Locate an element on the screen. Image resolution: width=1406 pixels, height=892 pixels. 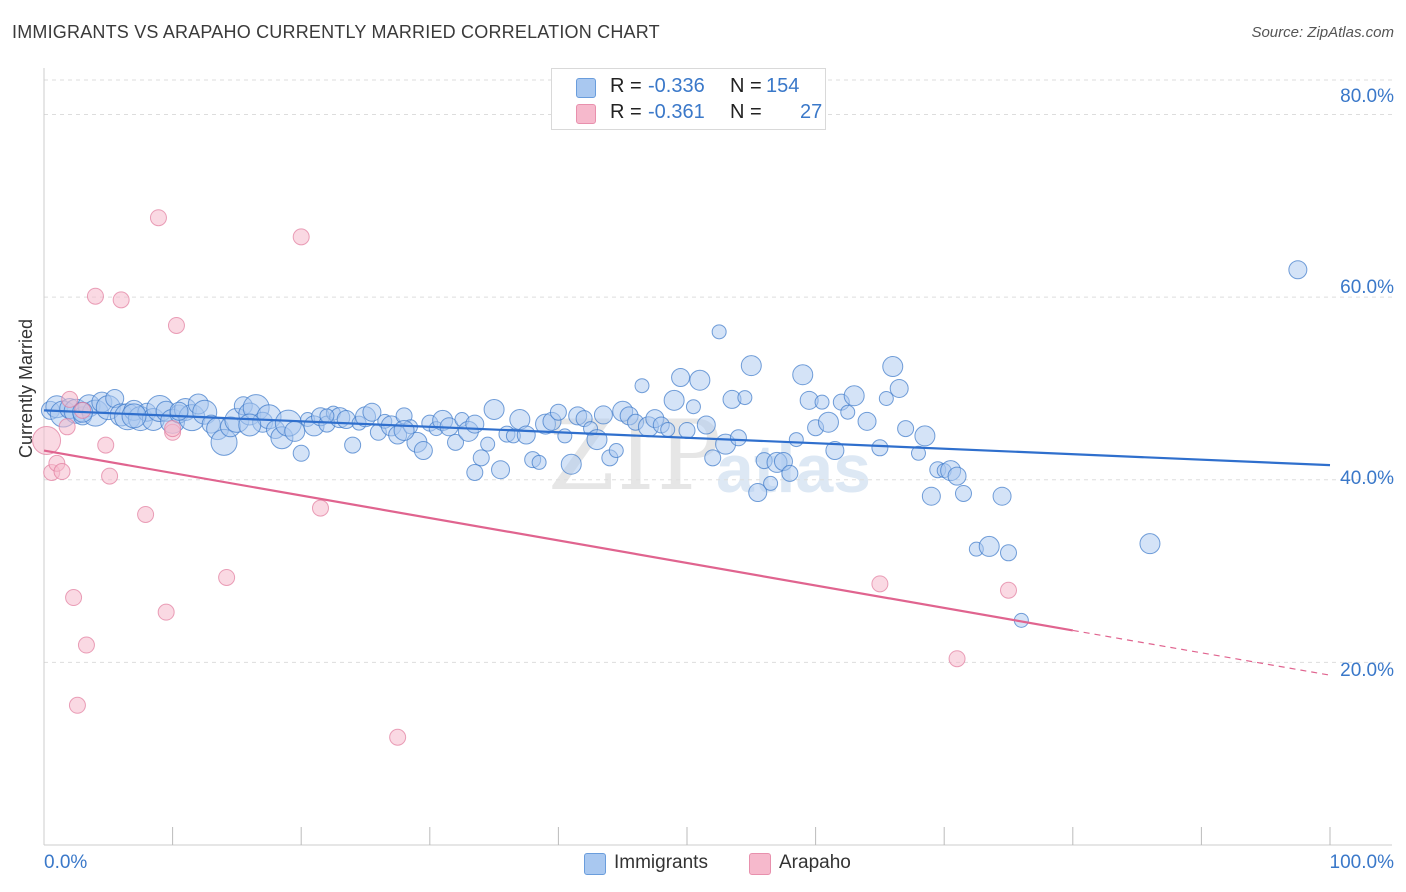
y-tick-label: 40.0% is located at coordinates (1367, 478).